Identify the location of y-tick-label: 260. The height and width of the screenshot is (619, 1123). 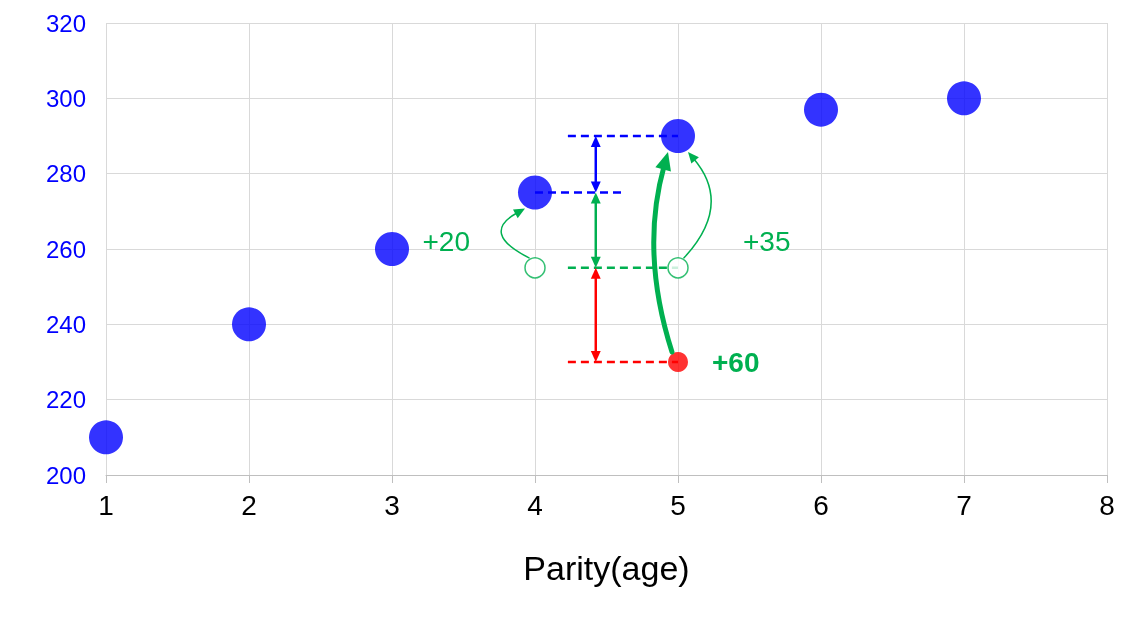
(65, 249).